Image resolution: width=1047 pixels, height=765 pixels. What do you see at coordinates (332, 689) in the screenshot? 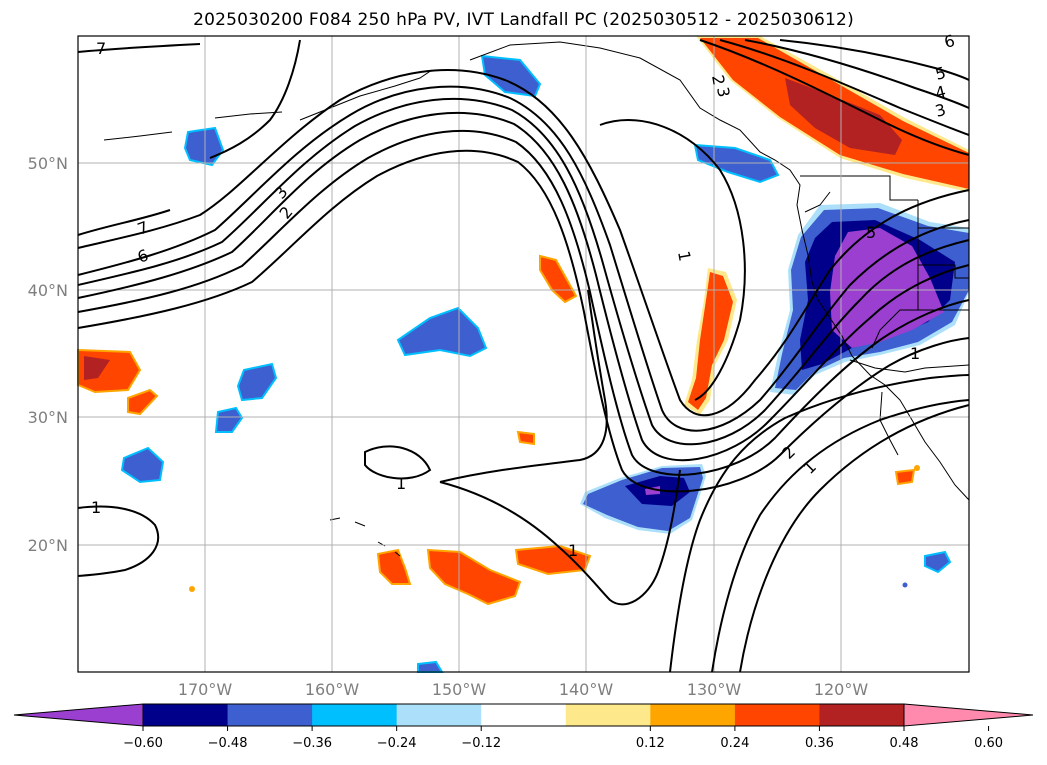
I see `lon-label-160w: 160°W` at bounding box center [332, 689].